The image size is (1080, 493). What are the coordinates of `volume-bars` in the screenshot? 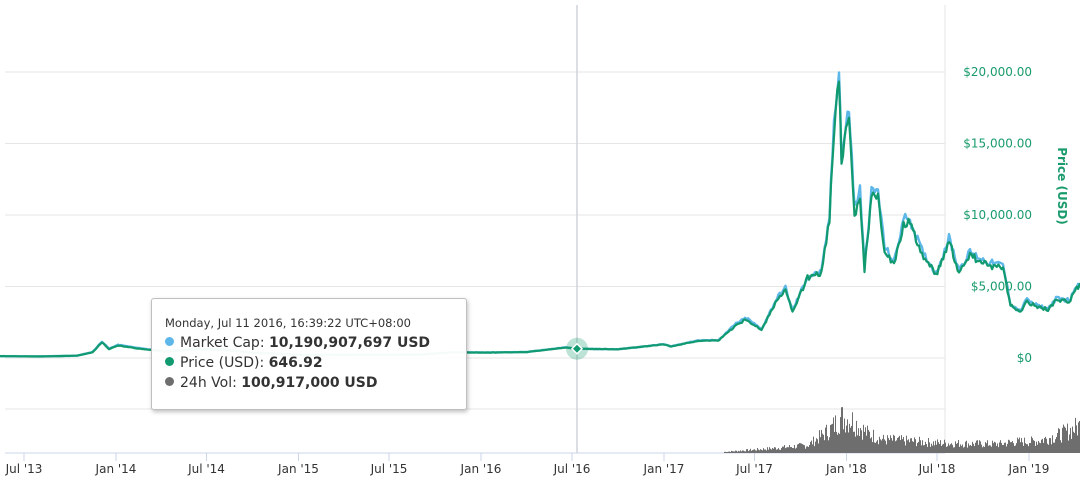 It's located at (902, 430).